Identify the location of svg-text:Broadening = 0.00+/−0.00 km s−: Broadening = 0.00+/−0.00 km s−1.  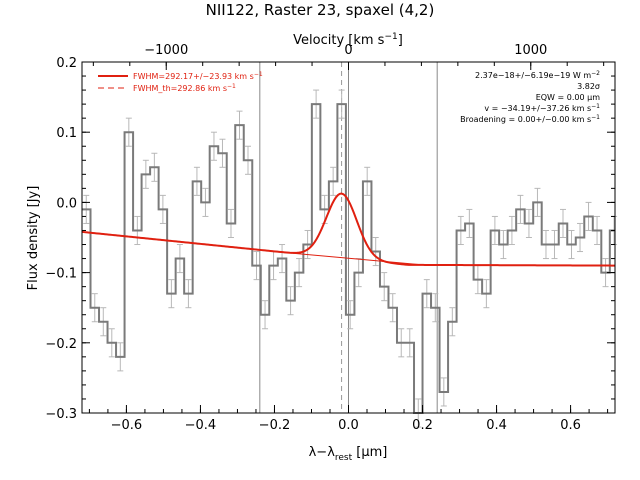
(530, 119).